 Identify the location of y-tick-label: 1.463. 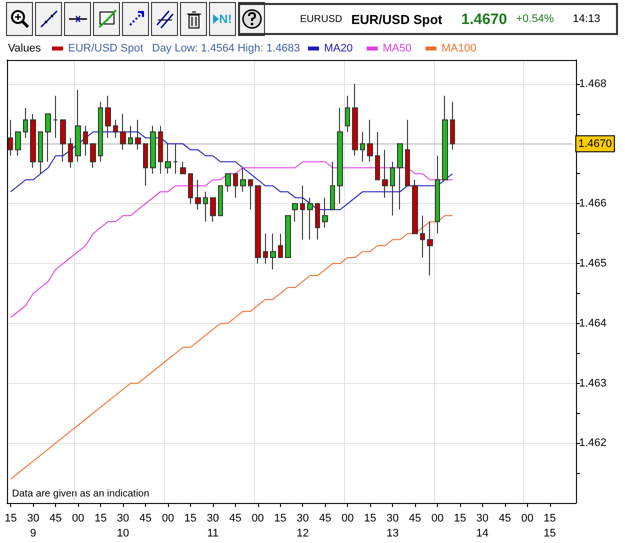
(593, 383).